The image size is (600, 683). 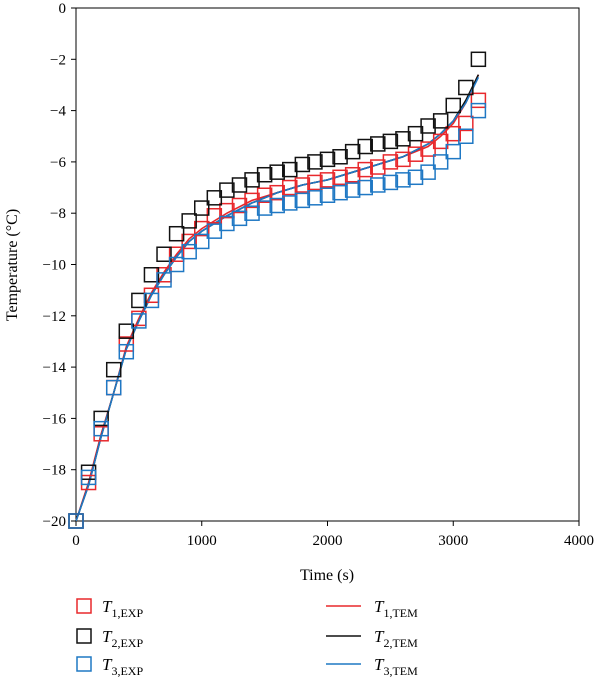 I want to click on y-tick-label: −18, so click(x=54, y=471).